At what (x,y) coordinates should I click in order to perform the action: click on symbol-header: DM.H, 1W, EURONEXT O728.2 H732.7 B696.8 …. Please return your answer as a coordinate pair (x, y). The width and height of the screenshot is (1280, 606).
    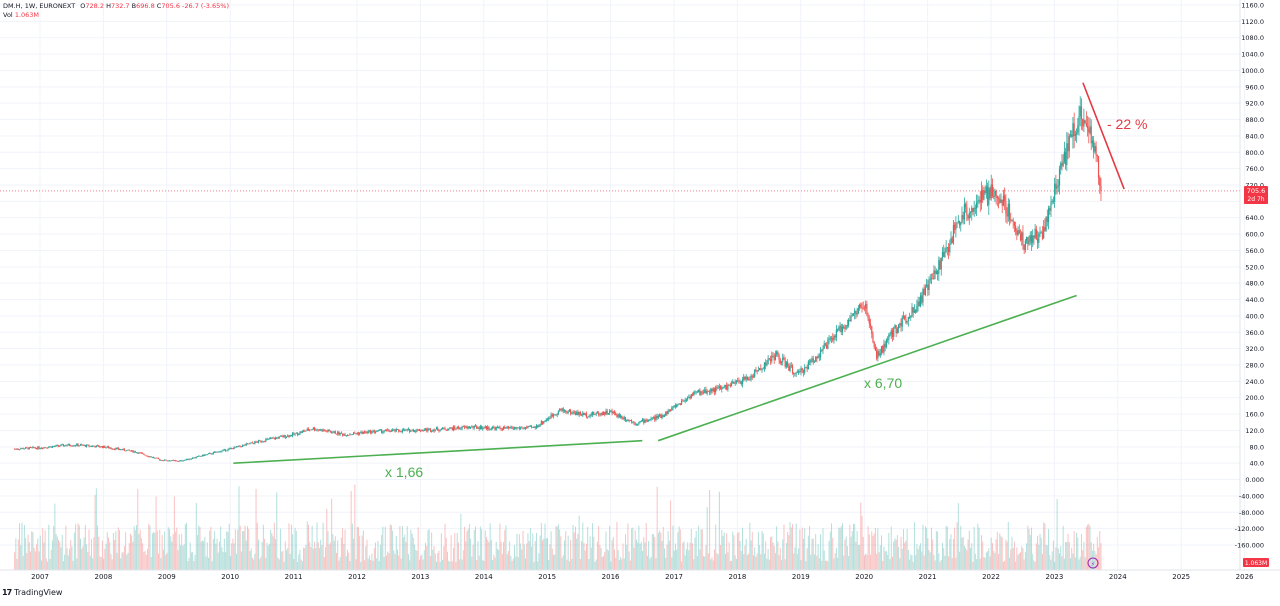
    Looking at the image, I should click on (116, 6).